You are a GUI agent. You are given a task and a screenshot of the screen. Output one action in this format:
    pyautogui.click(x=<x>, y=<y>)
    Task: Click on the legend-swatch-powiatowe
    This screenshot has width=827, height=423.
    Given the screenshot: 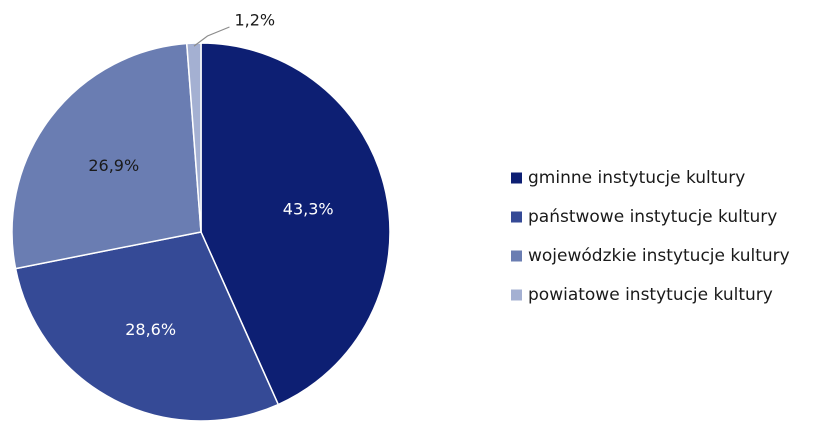 What is the action you would take?
    pyautogui.click(x=516, y=295)
    